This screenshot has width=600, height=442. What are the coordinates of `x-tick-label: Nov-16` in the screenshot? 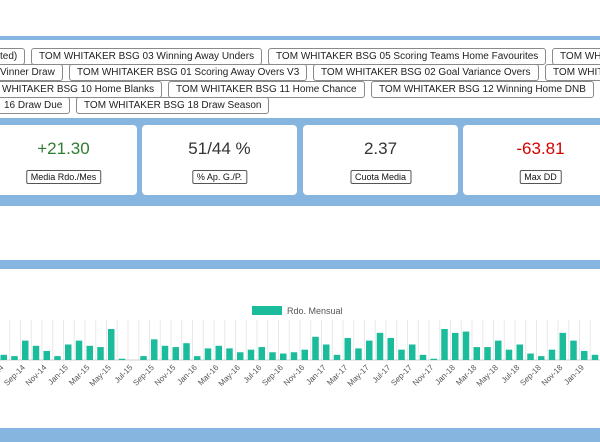 It's located at (294, 375).